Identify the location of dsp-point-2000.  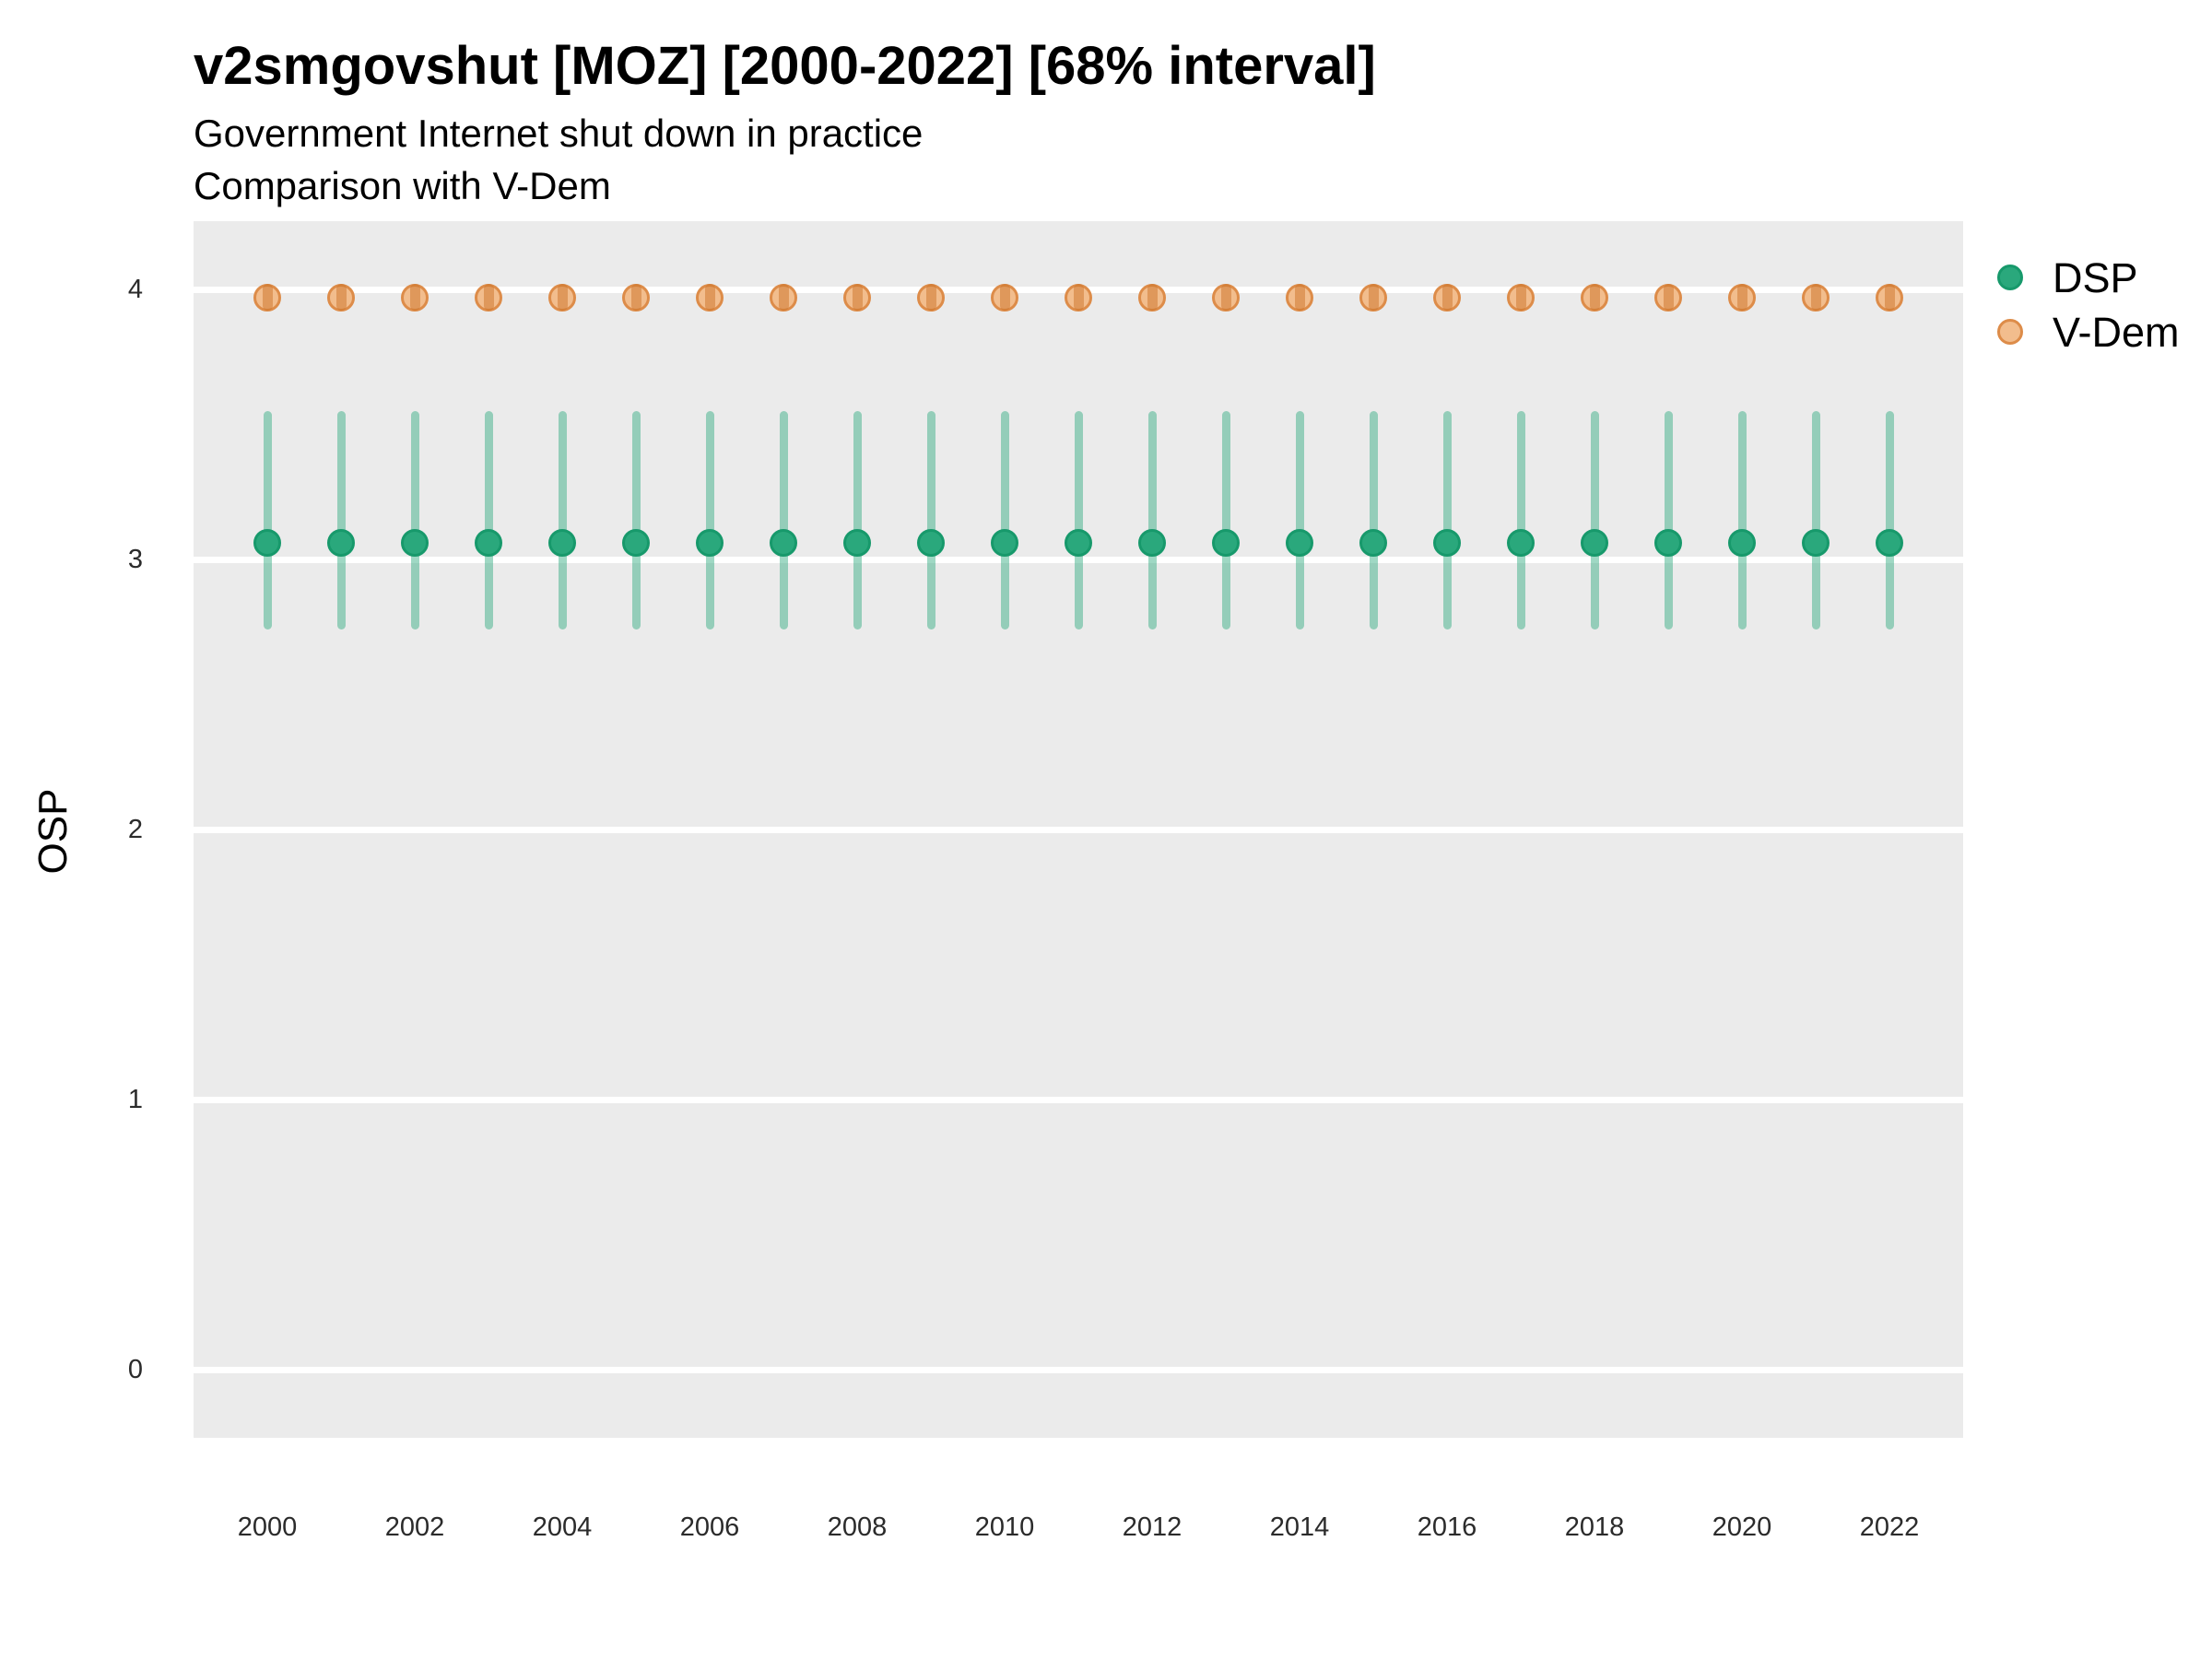
(267, 543).